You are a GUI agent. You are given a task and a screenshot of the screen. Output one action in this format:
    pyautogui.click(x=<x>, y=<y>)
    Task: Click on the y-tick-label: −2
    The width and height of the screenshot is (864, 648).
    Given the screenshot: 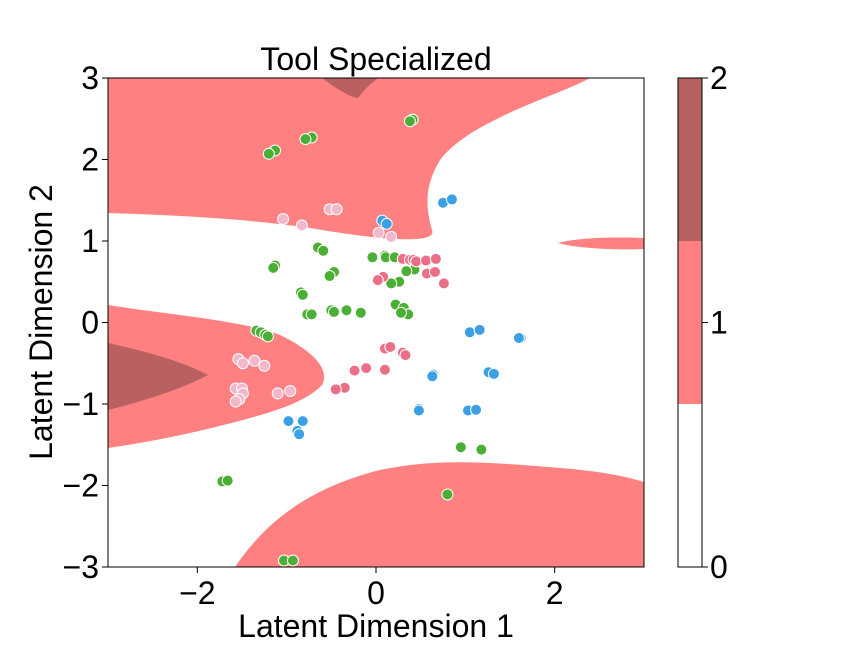 What is the action you would take?
    pyautogui.click(x=81, y=486)
    